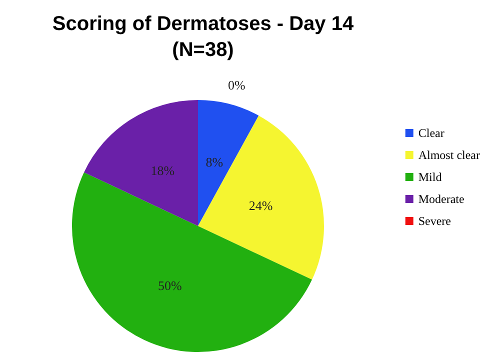  I want to click on legend-label: Clear, so click(431, 133).